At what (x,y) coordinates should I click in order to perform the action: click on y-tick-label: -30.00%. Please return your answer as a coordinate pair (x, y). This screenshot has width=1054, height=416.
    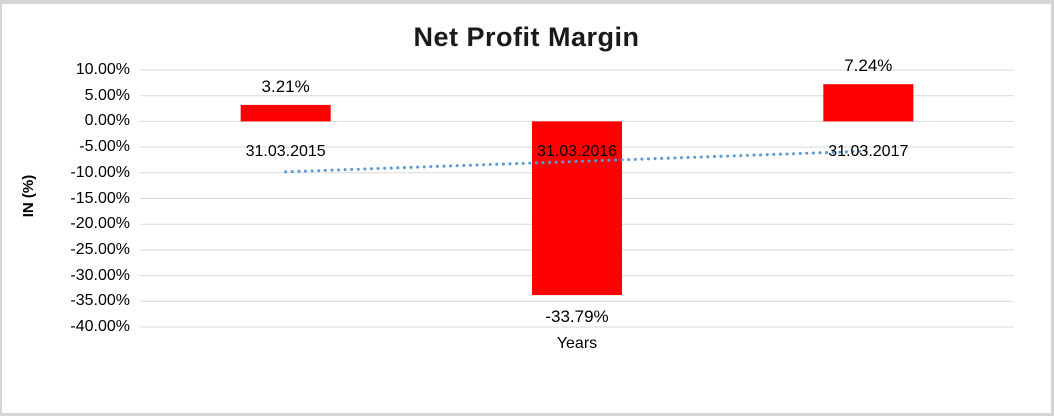
    Looking at the image, I should click on (100, 275).